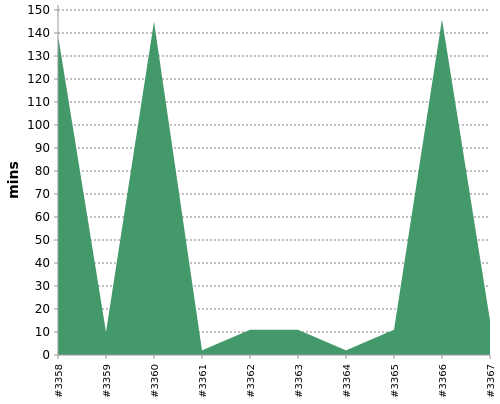  What do you see at coordinates (299, 381) in the screenshot?
I see `x-tick-label: #3363` at bounding box center [299, 381].